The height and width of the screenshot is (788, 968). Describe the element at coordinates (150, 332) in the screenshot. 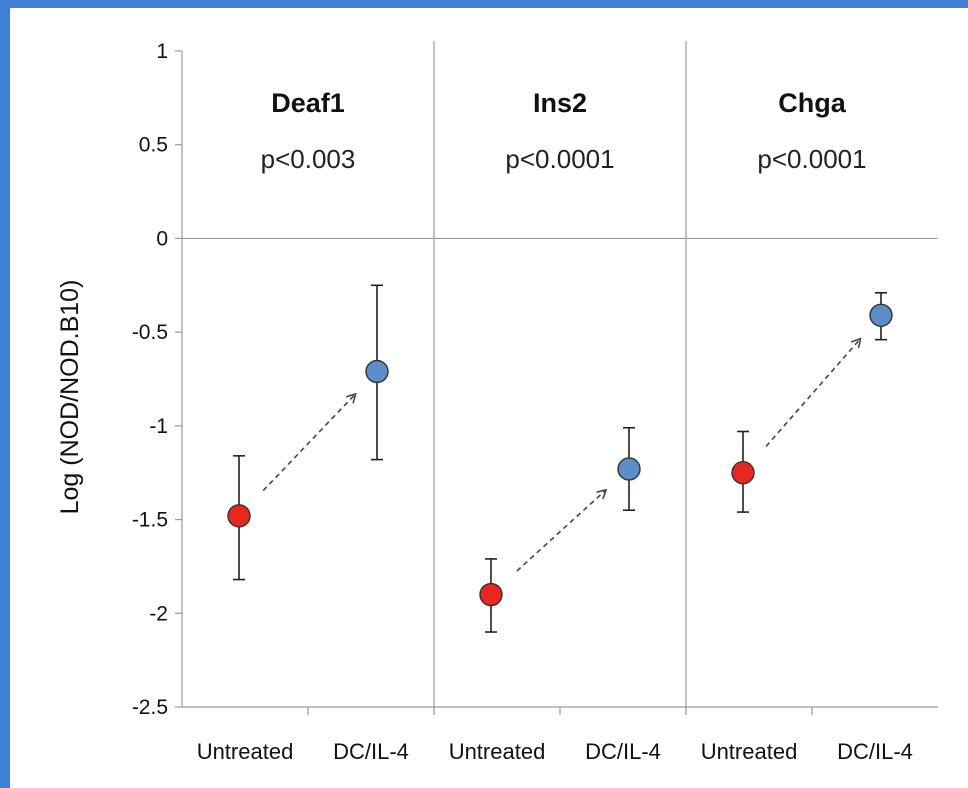

I see `y-tick-label: -0.5` at that location.